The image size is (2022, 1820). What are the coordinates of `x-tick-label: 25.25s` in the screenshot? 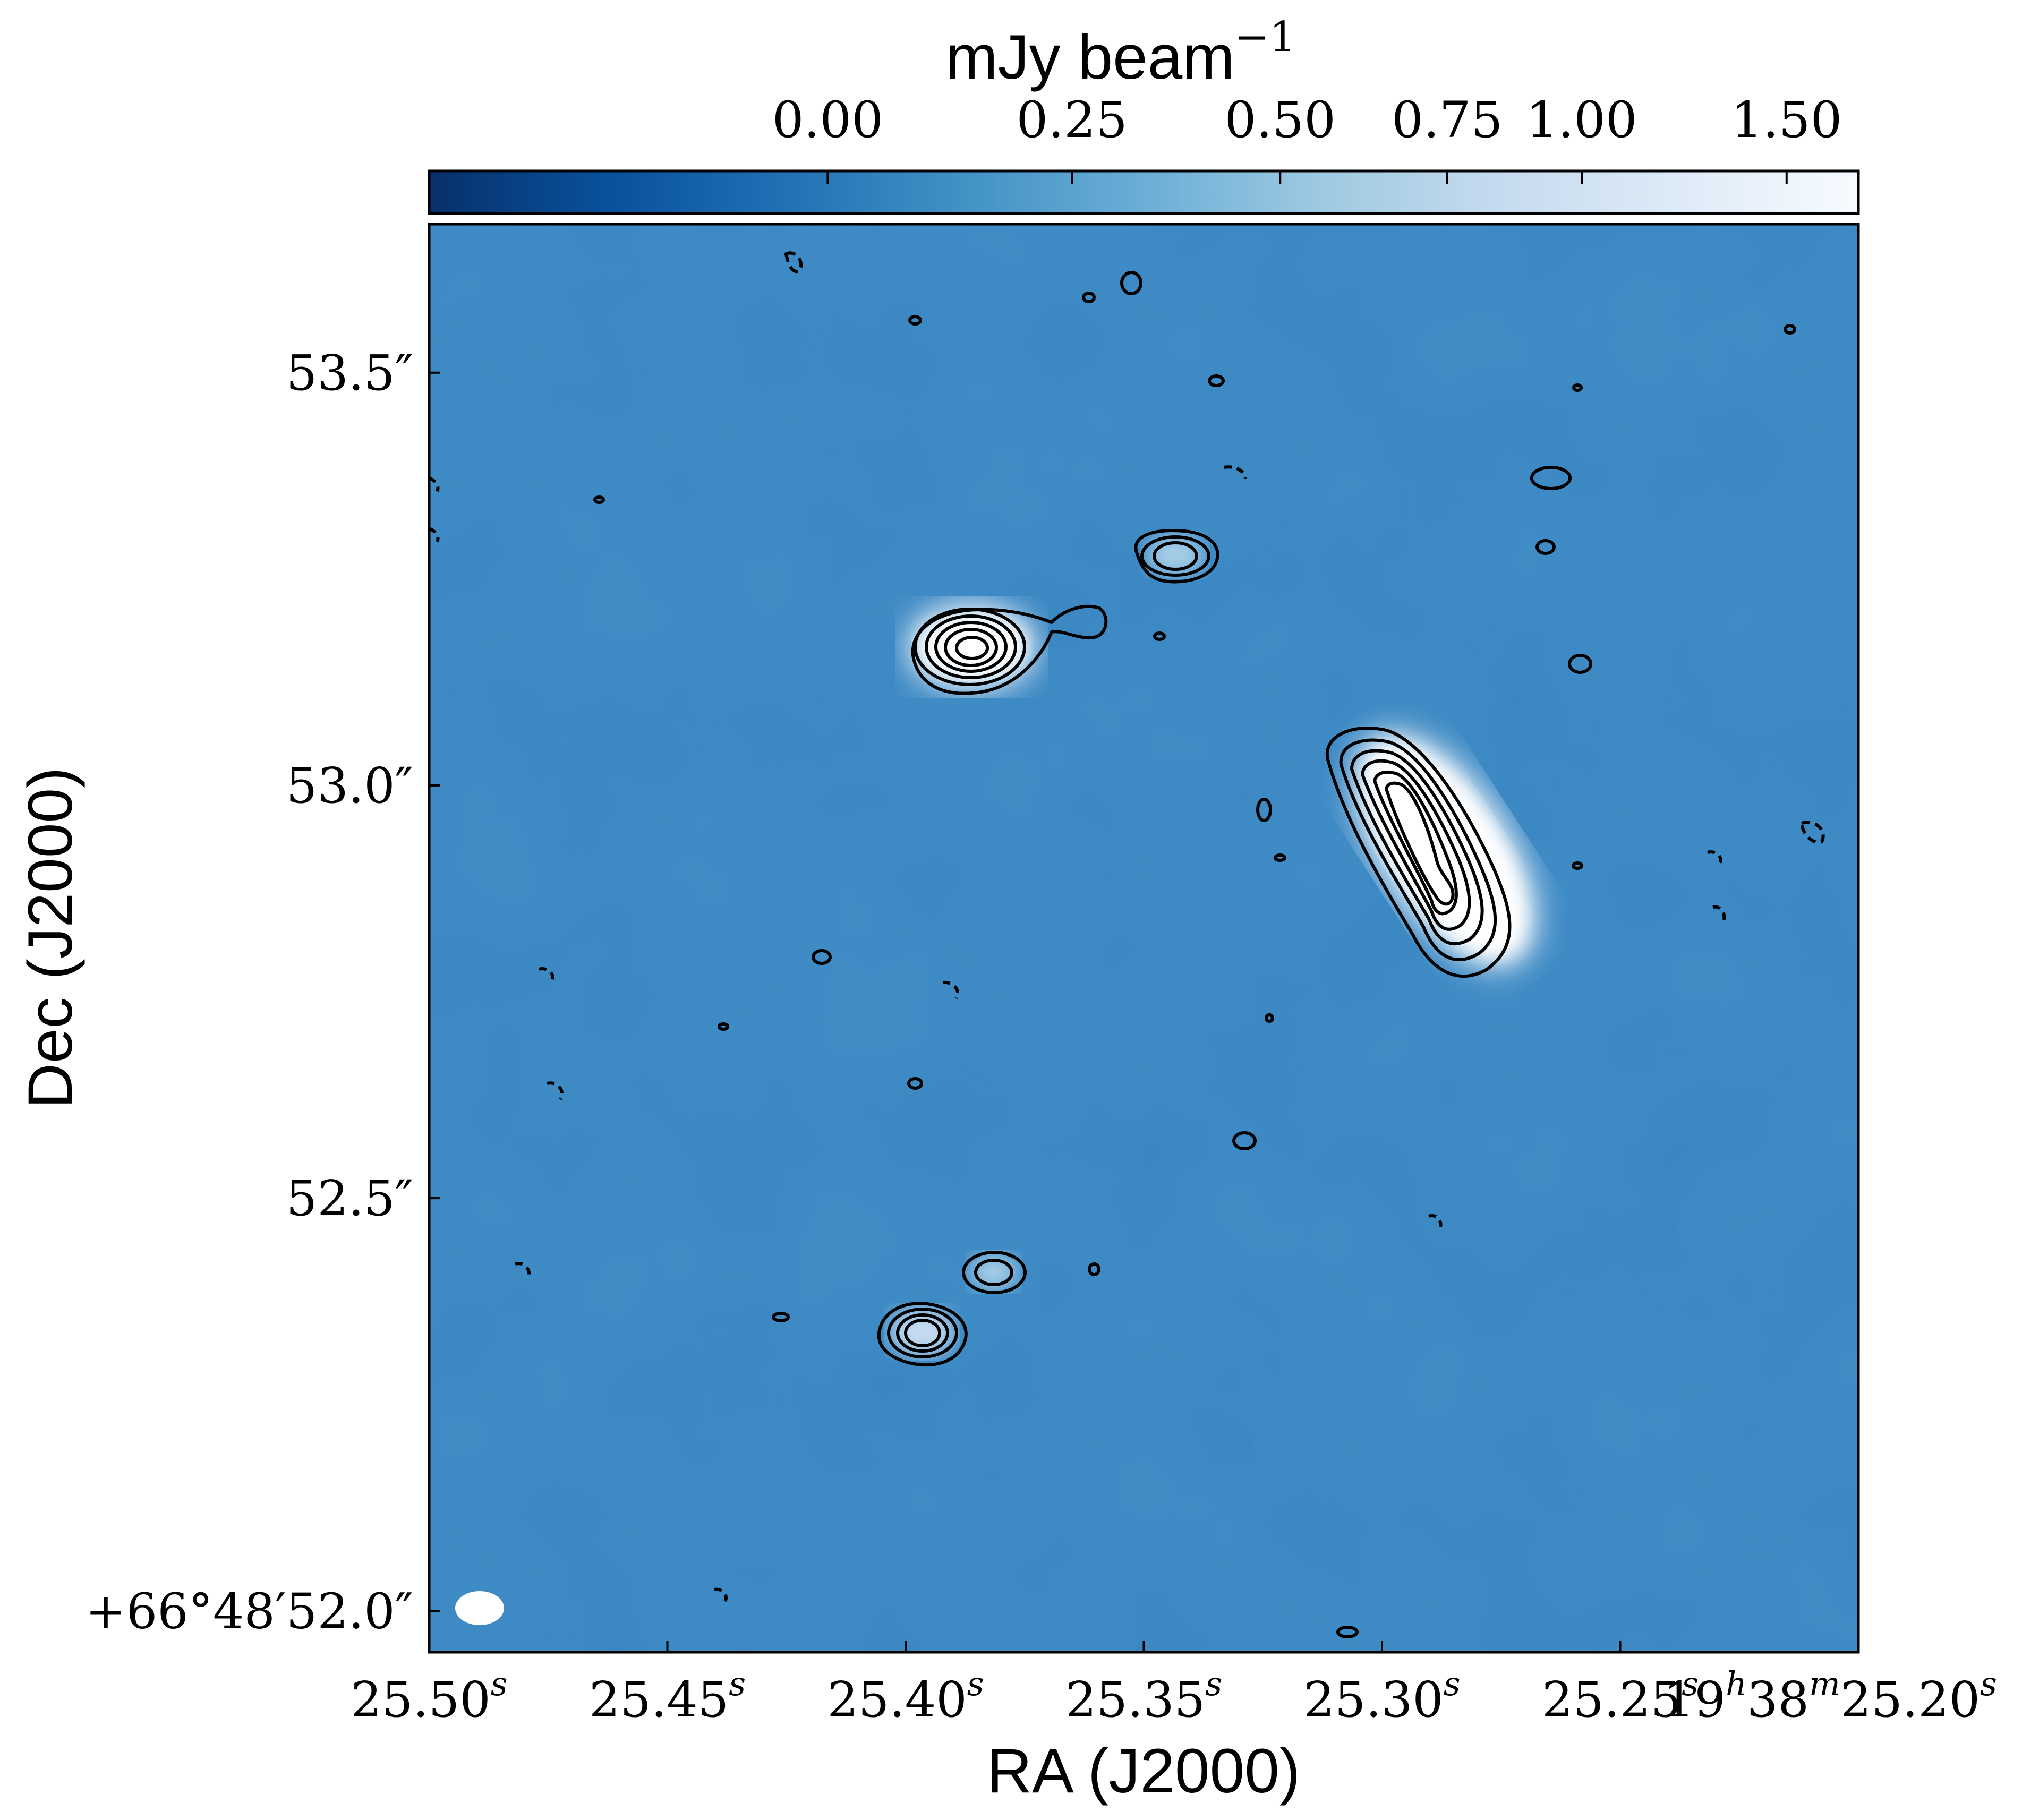 It's located at (1620, 1696).